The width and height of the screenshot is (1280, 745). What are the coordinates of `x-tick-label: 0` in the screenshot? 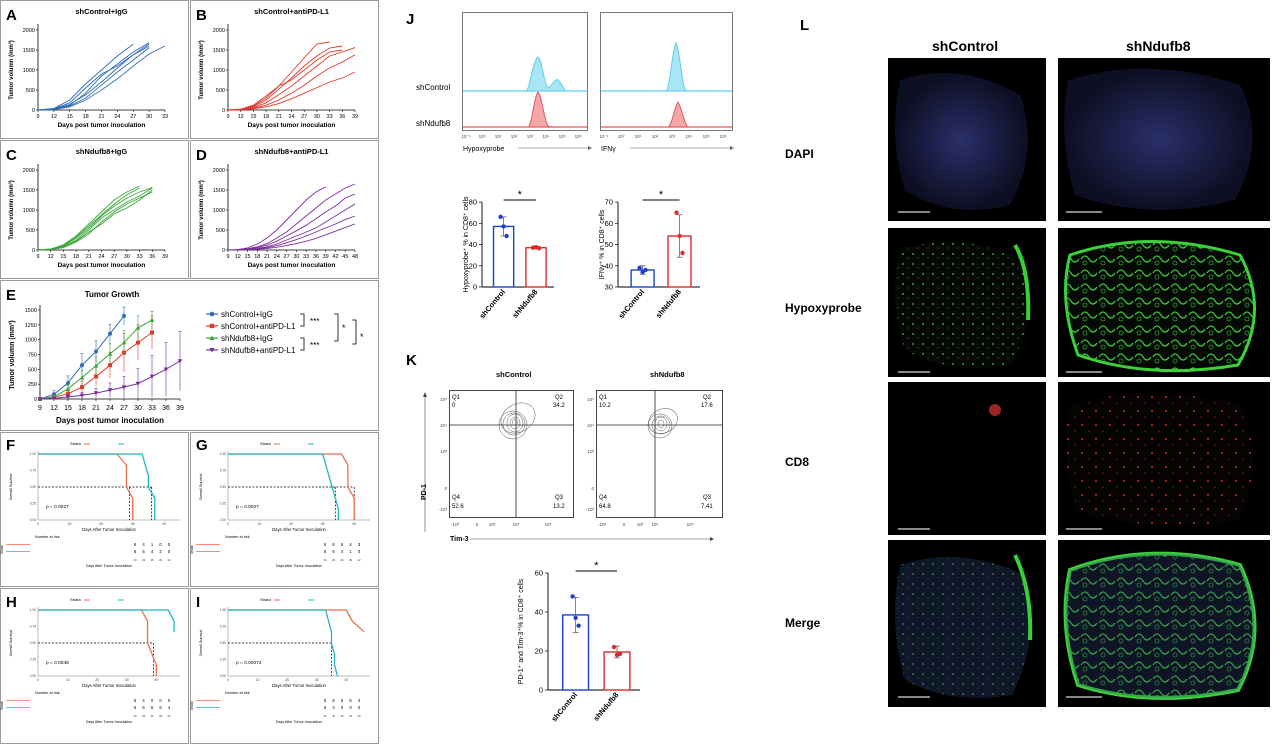 It's located at (38, 680).